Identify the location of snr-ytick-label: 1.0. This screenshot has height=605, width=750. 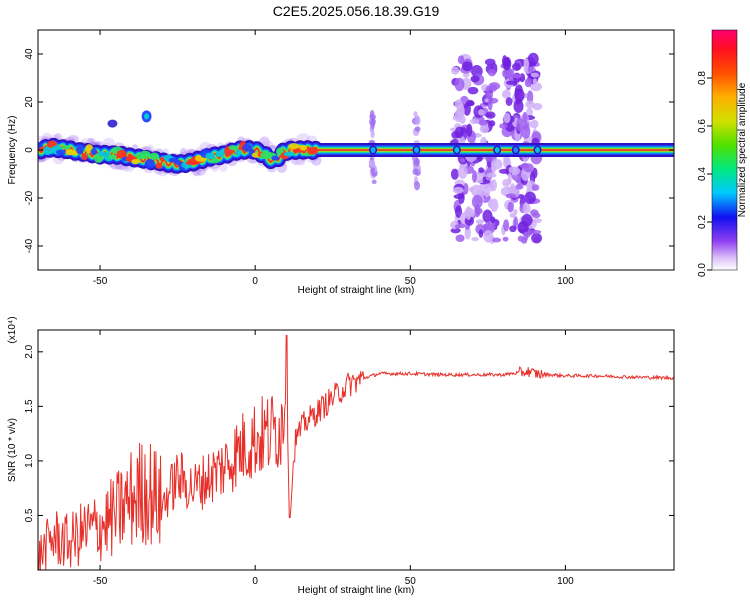
(29, 461).